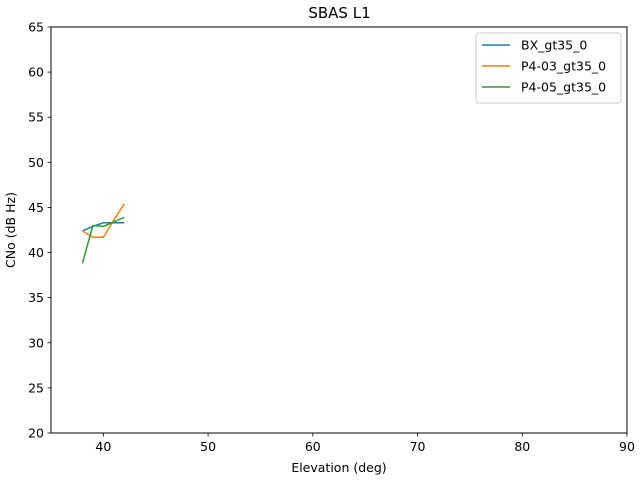 The image size is (640, 480). I want to click on x-tick-label: 50, so click(208, 446).